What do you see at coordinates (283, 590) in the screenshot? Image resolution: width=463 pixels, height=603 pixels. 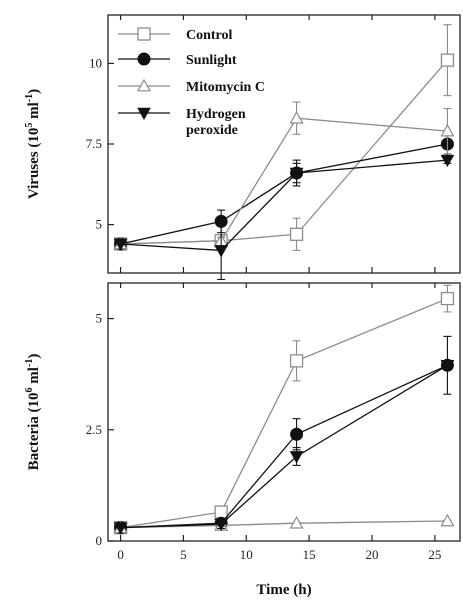 I see `x-axis-title: Time (h)` at bounding box center [283, 590].